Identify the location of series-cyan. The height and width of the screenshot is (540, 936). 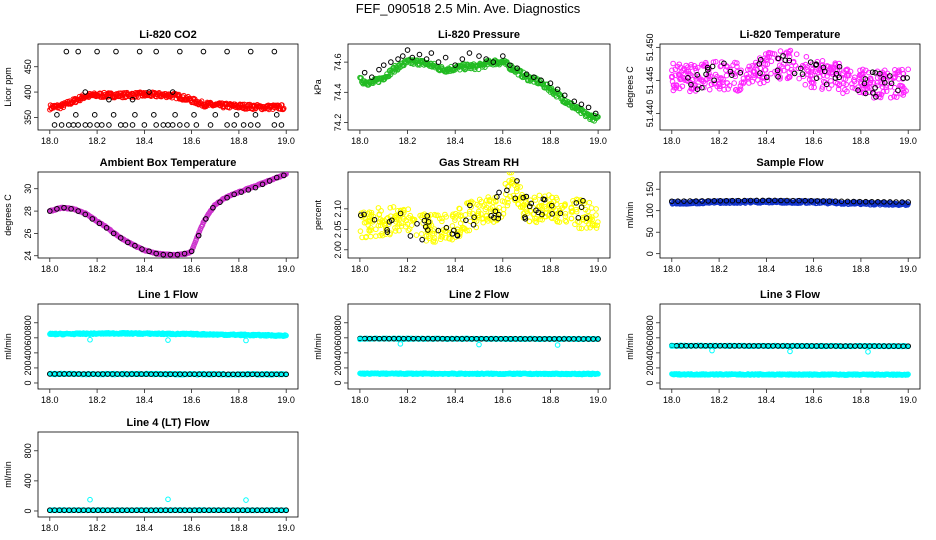
(168, 334).